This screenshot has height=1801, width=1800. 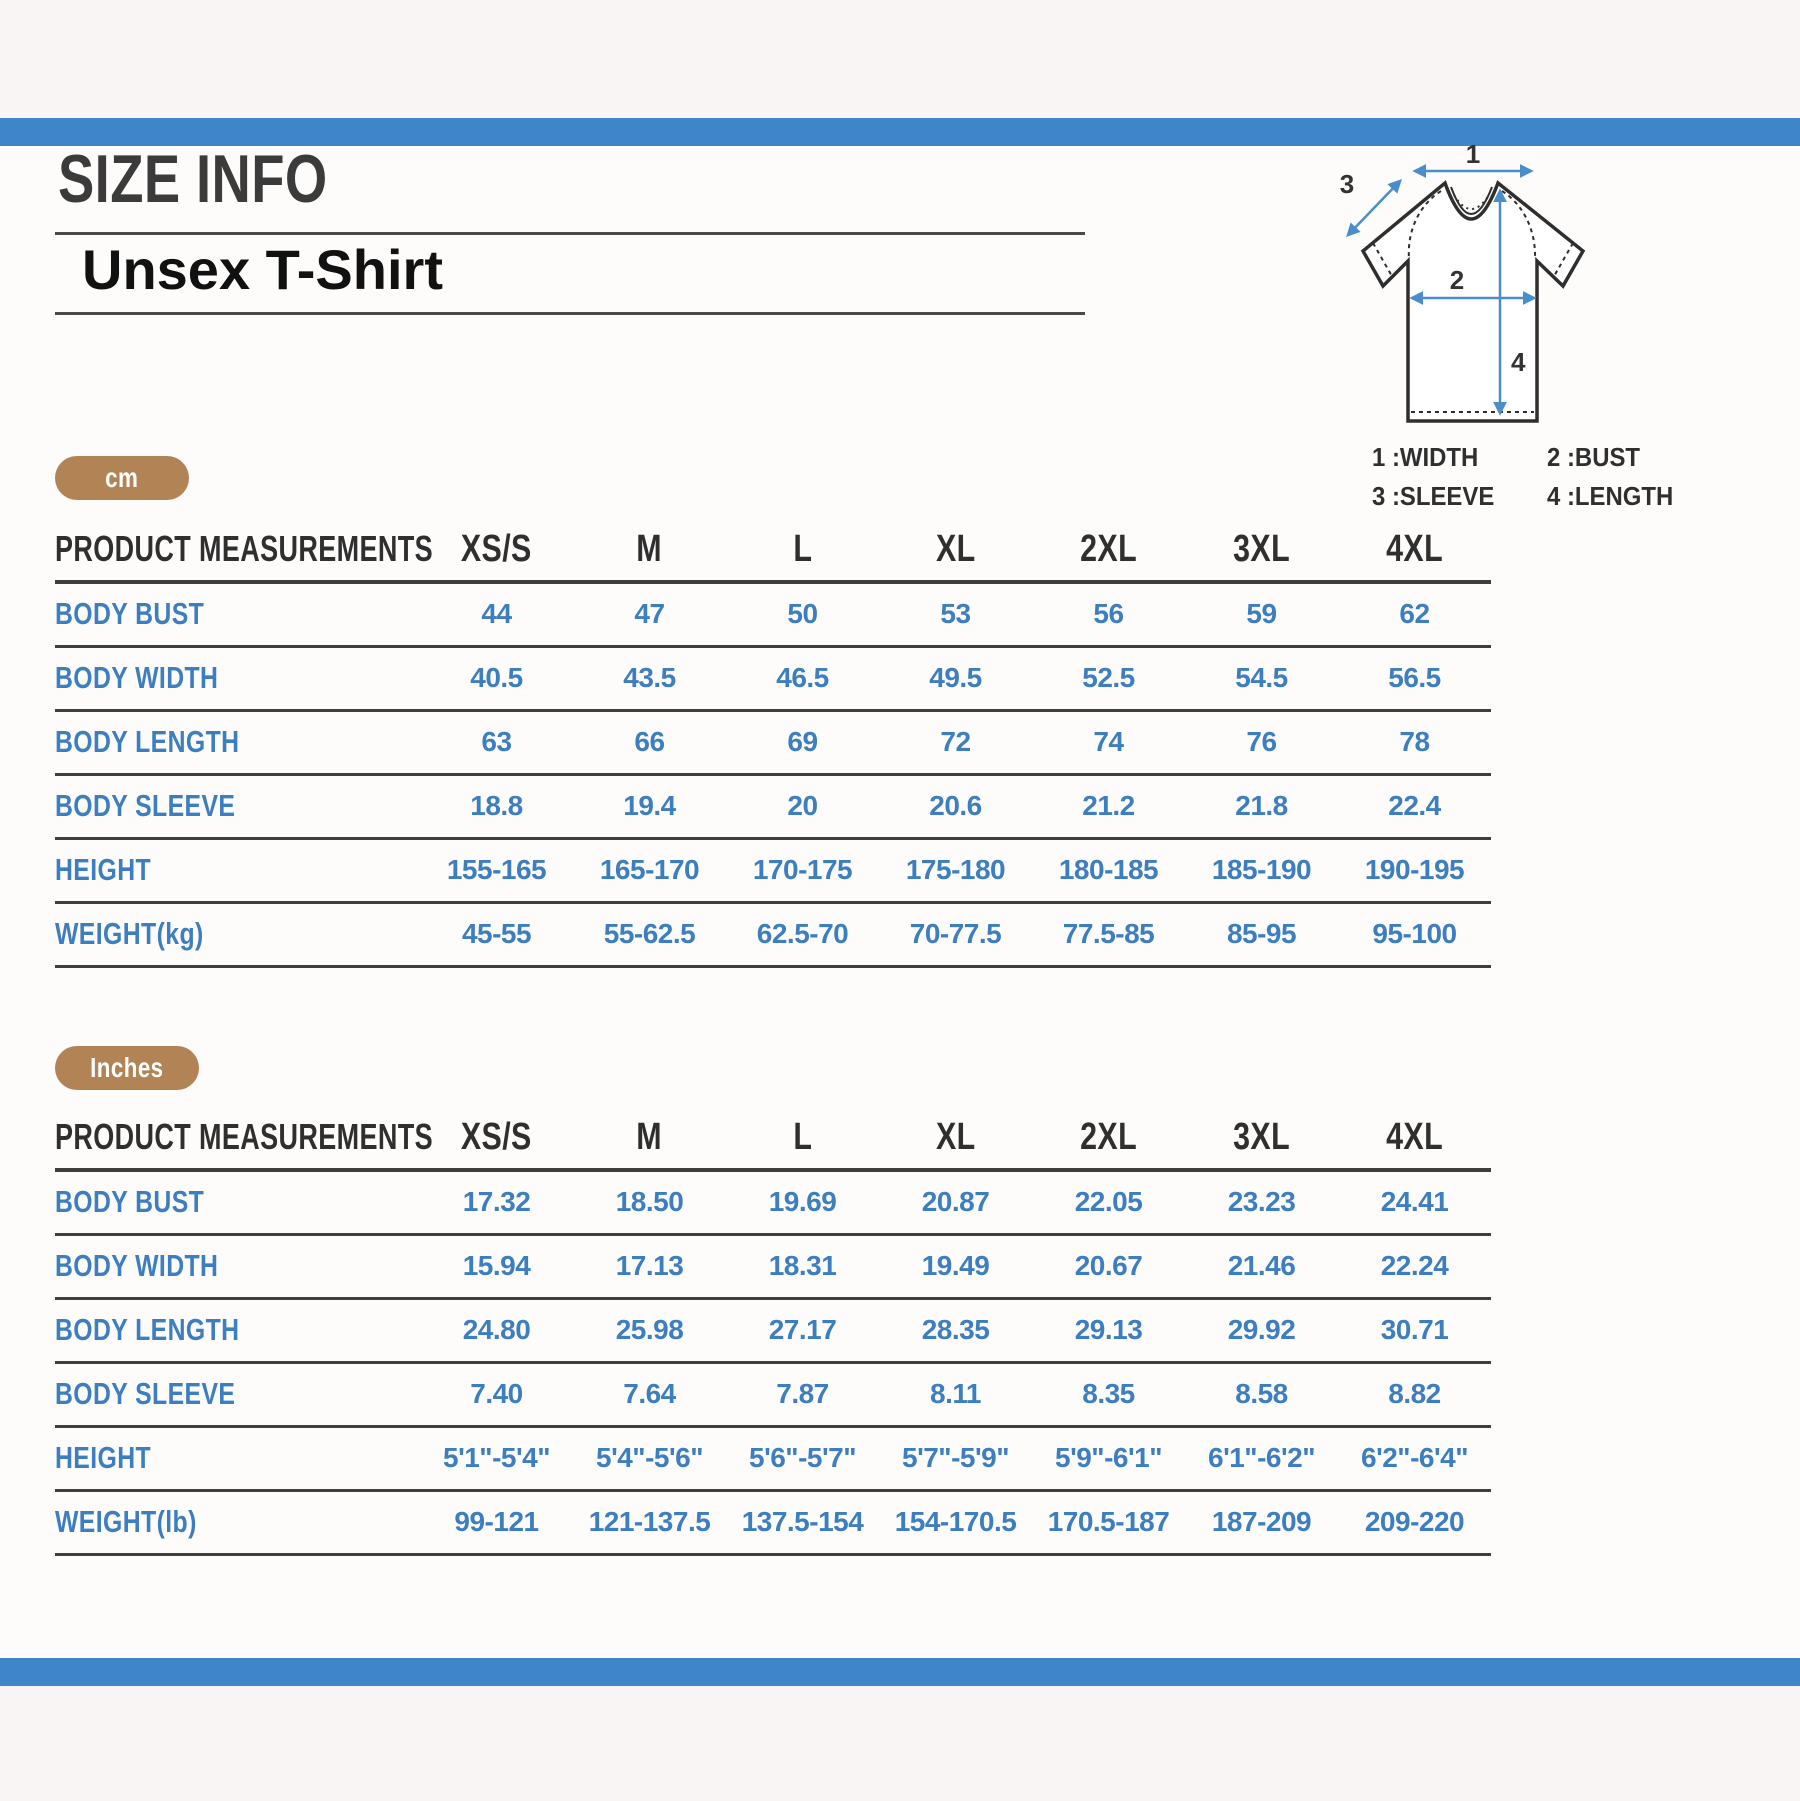 I want to click on collar-stitches, so click(x=1471, y=202).